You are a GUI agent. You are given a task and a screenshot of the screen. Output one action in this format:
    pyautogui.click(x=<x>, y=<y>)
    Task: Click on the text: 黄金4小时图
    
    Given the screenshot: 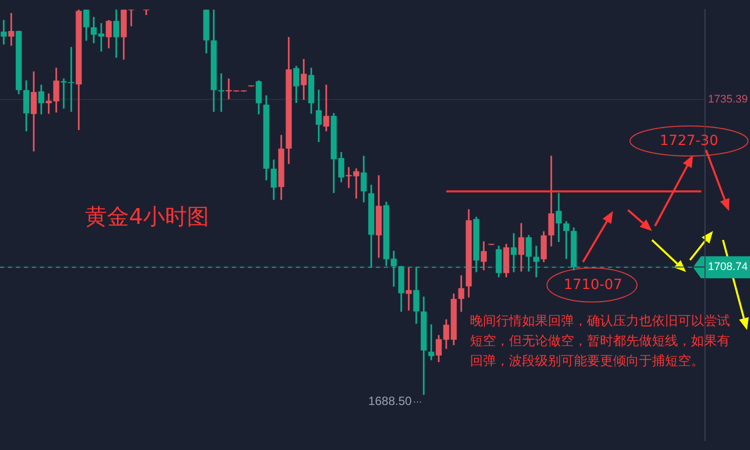 What is the action you would take?
    pyautogui.click(x=147, y=218)
    